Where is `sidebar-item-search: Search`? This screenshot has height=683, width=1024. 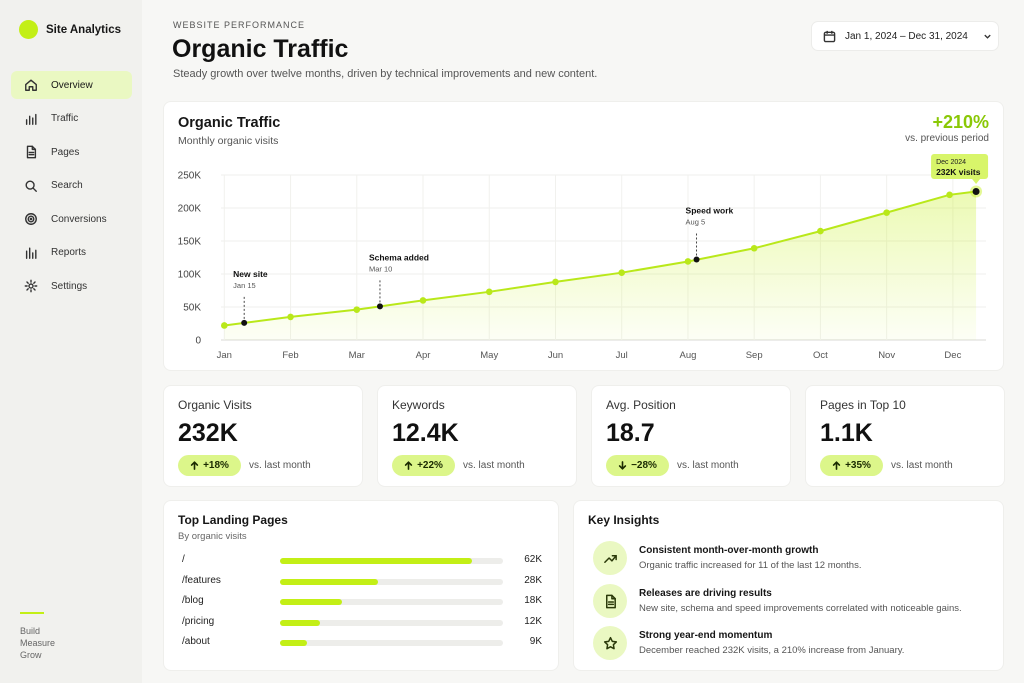 sidebar-item-search: Search is located at coordinates (71, 186).